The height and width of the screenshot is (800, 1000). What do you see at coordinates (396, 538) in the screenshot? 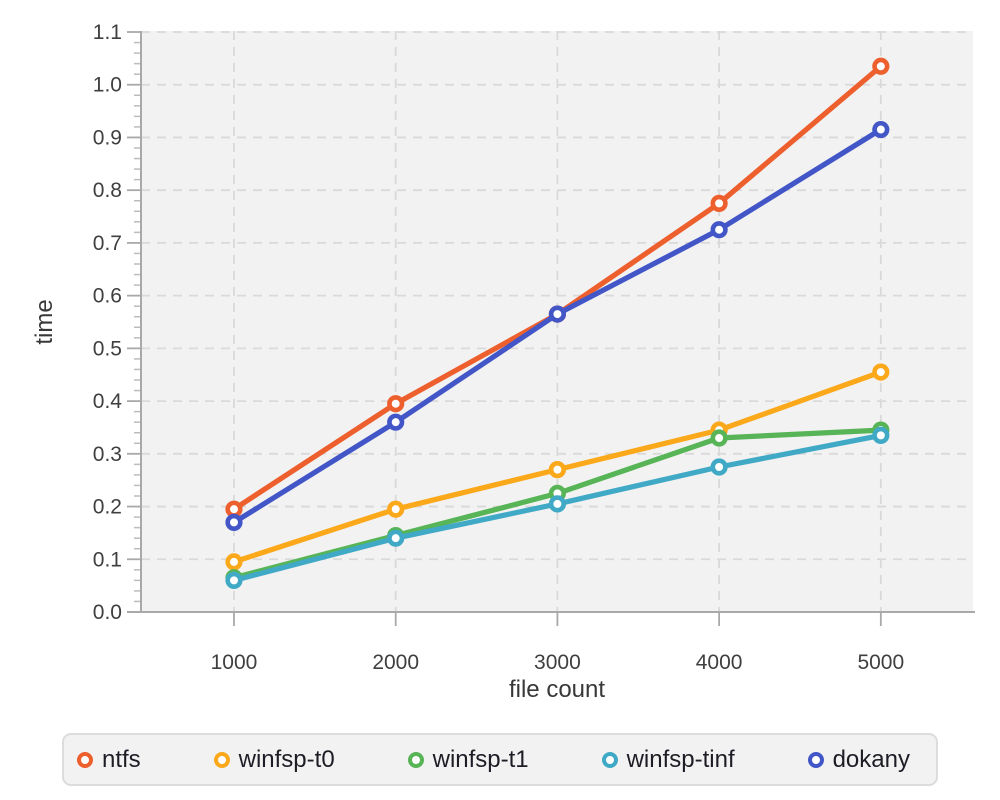
I see `data-point-winfsp-tinf-2000` at bounding box center [396, 538].